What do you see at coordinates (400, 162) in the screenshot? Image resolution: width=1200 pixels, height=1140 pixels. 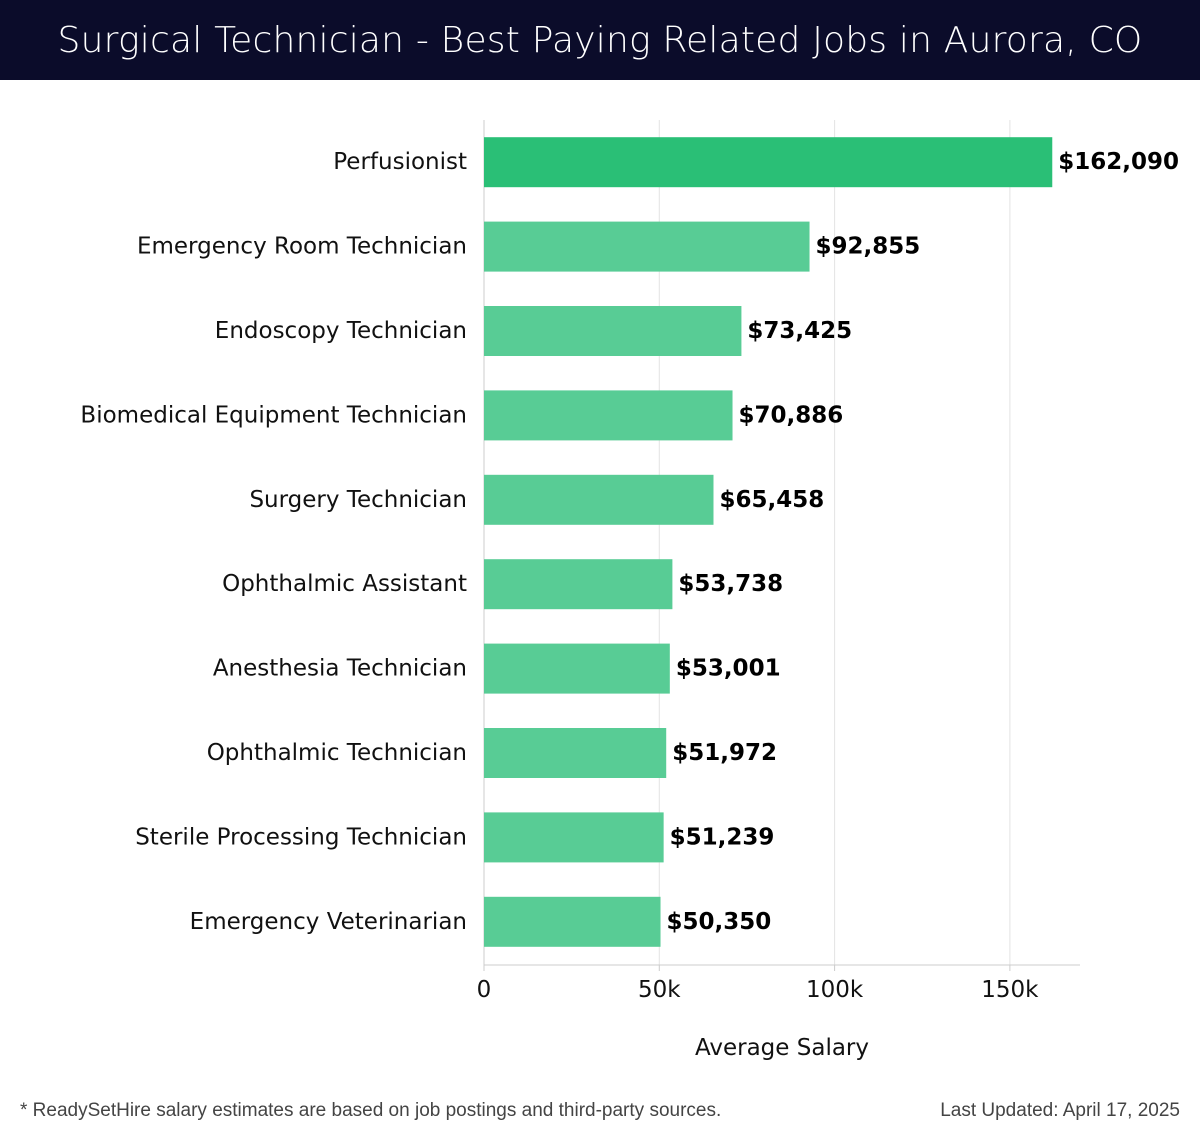 I see `category-label: Perfusionist` at bounding box center [400, 162].